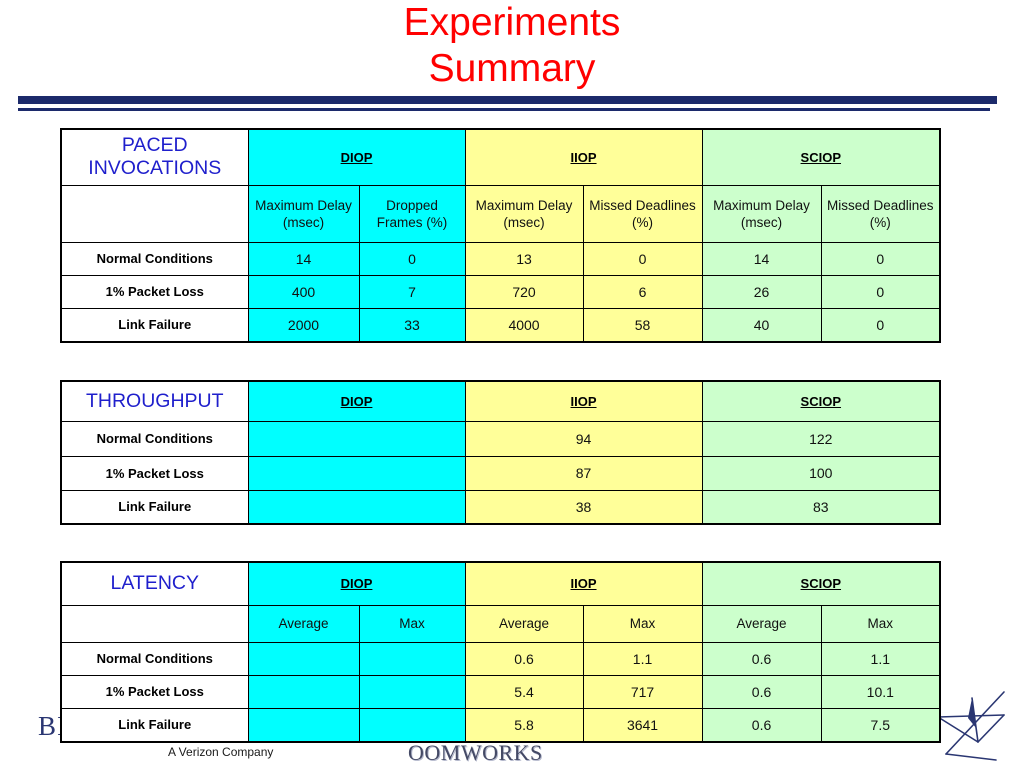 The width and height of the screenshot is (1024, 768). I want to click on table-row: Link Failure 5.8 3641 0.6 7.5, so click(500, 725).